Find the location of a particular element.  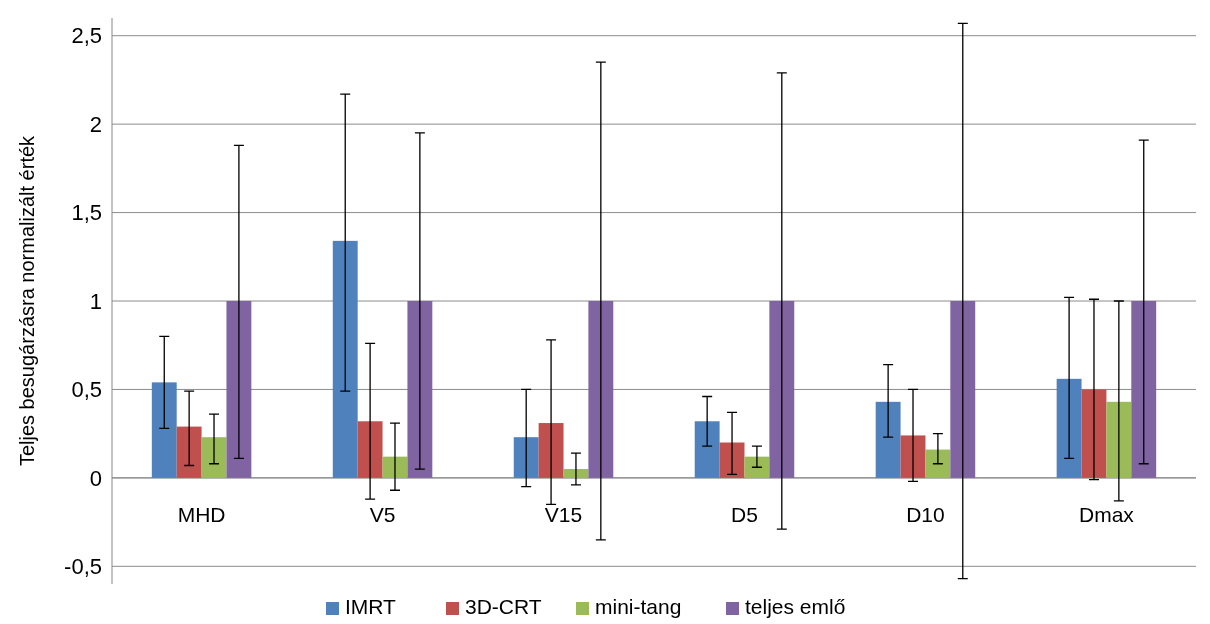

legend-label: IMRT is located at coordinates (371, 606).